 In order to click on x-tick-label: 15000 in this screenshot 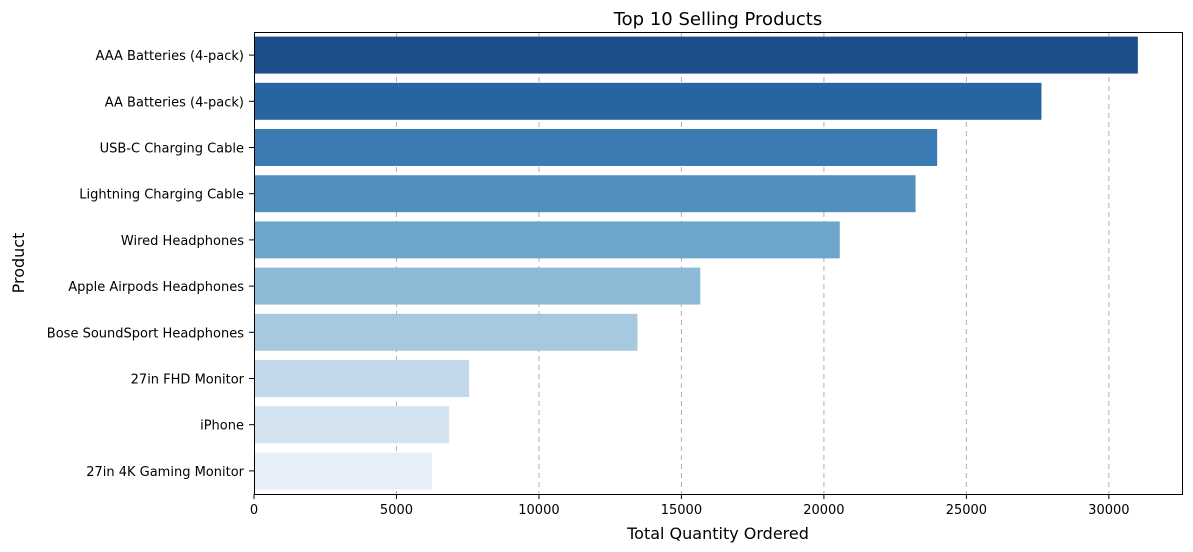, I will do `click(681, 510)`.